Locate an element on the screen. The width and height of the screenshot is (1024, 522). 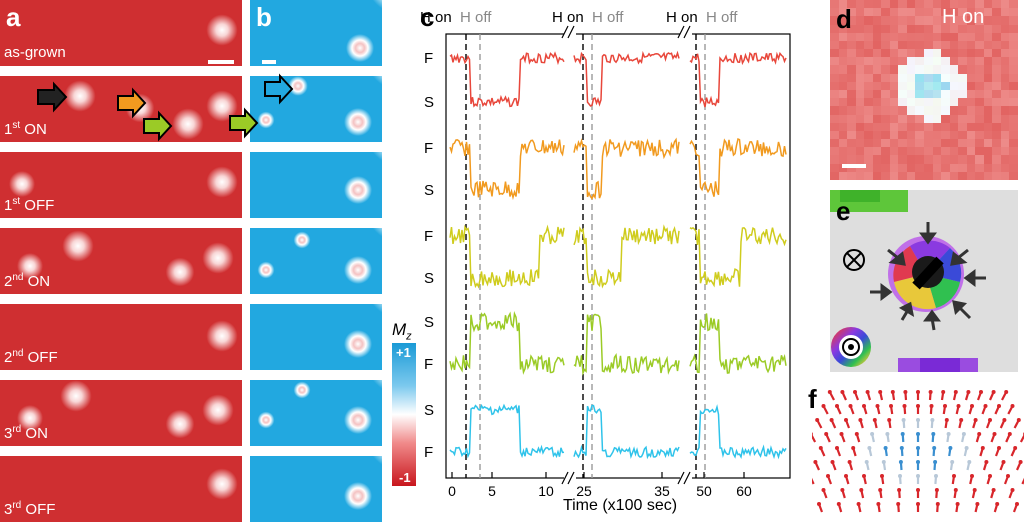
color-wheel-icon is located at coordinates (851, 347).